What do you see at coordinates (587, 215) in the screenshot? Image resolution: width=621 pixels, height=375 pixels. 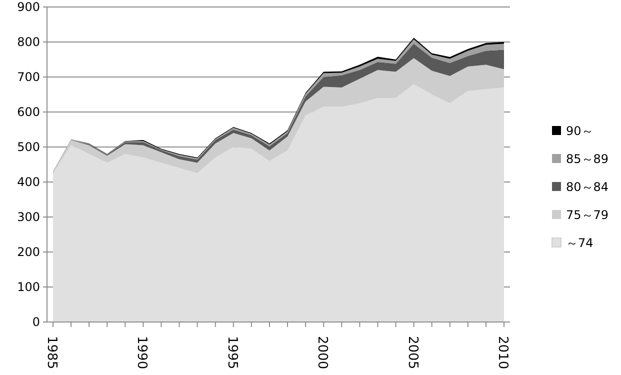 I see `legend-label: 75～79` at bounding box center [587, 215].